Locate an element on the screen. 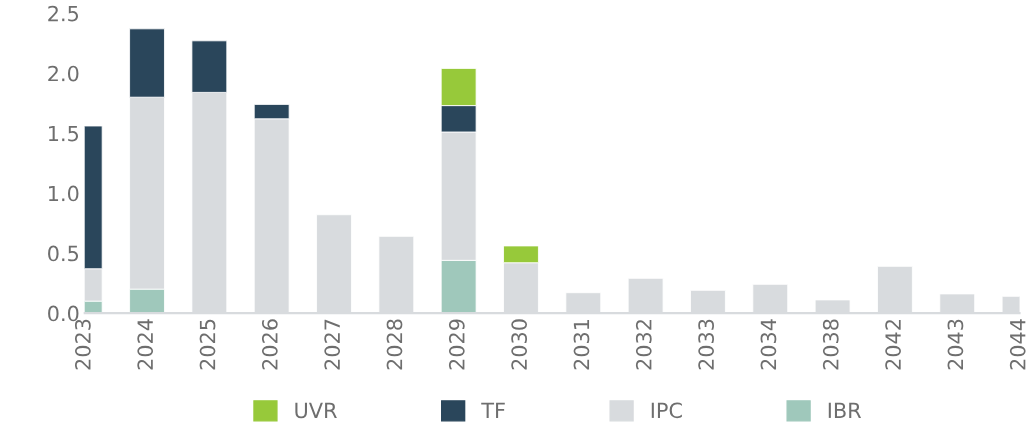 The height and width of the screenshot is (441, 1033). x-tick-label: 2044 is located at coordinates (1017, 344).